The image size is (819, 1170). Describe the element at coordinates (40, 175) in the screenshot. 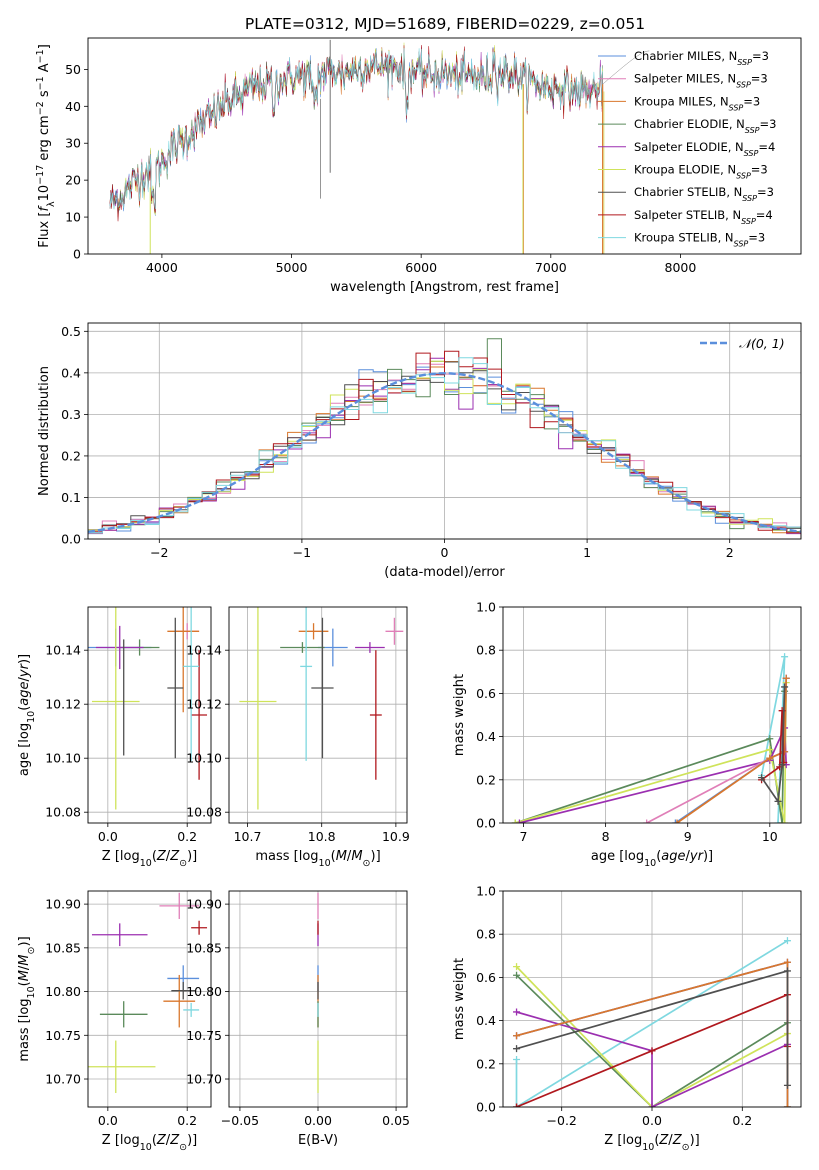

I see `label-part: −17` at that location.